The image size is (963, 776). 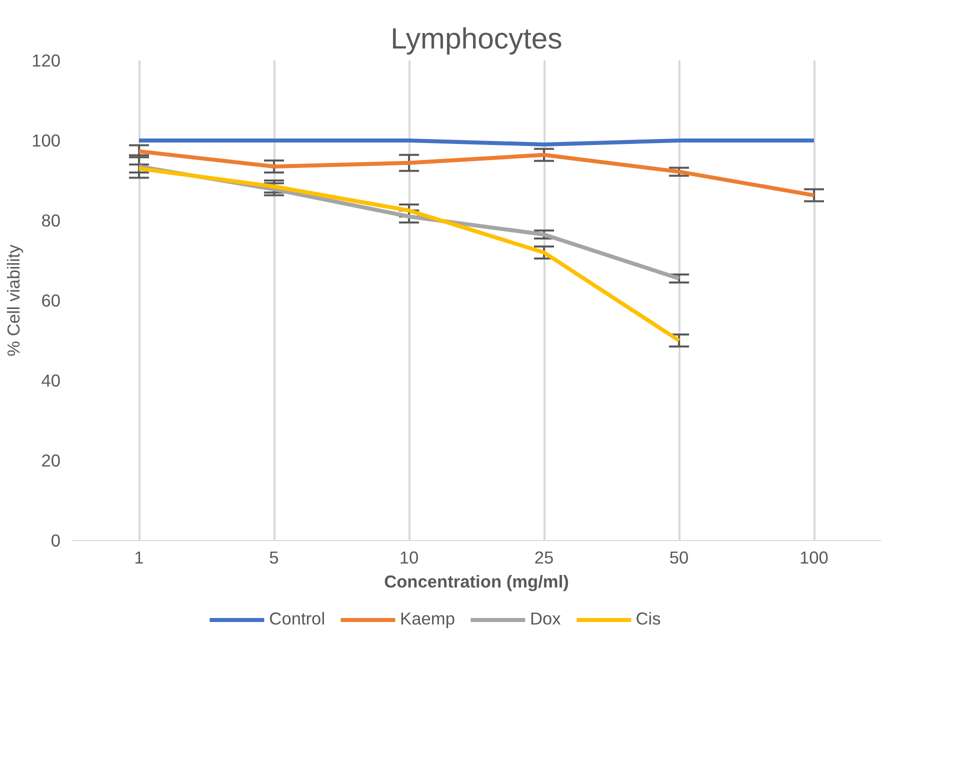 I want to click on x-tick-label: 100, so click(x=814, y=558).